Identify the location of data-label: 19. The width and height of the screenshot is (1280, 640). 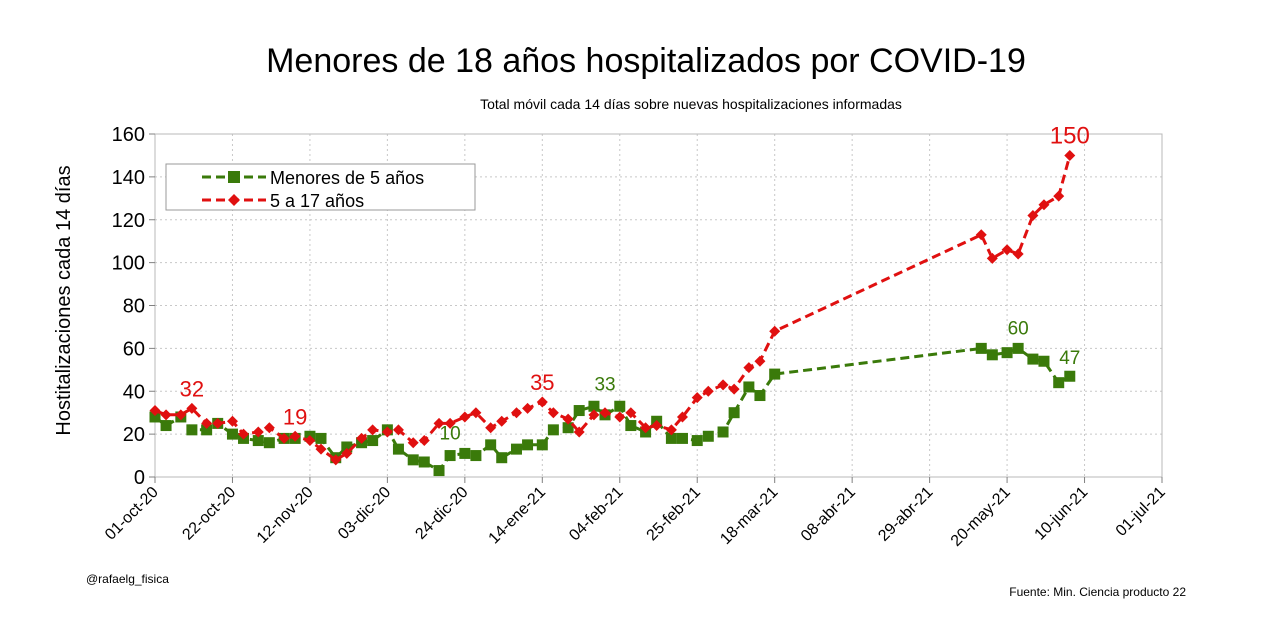
(295, 416).